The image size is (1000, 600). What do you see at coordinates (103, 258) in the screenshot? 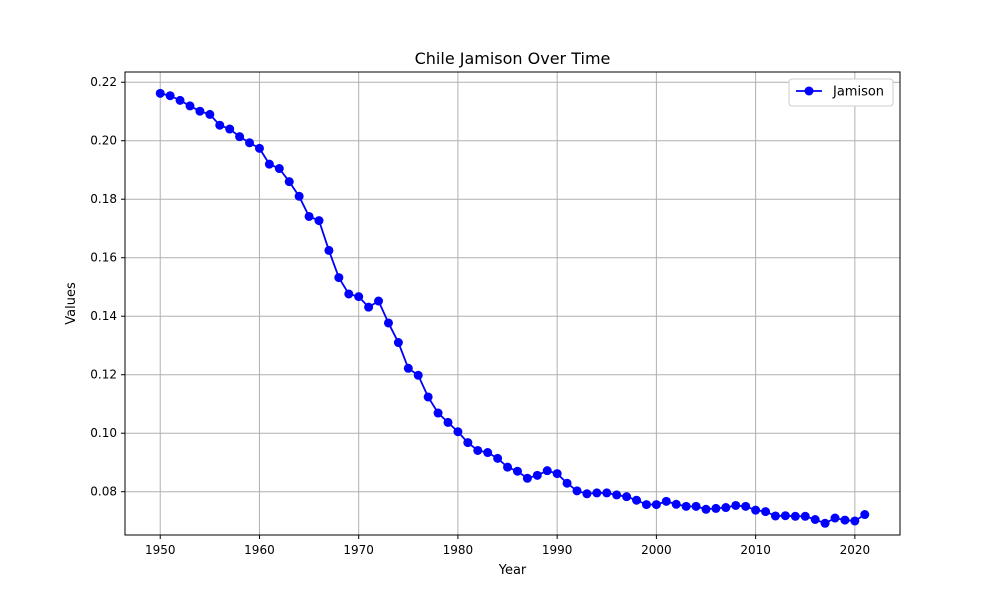
I see `y-tick-label: 0.16` at bounding box center [103, 258].